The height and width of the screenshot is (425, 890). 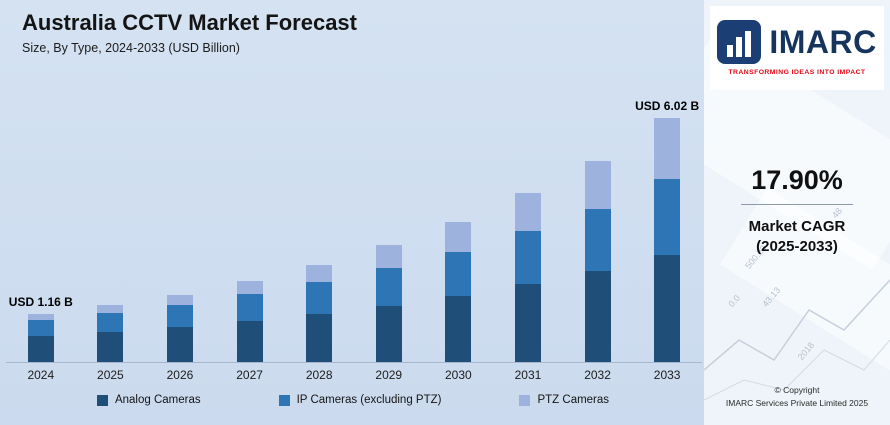 I want to click on legend-item: Analog Cameras, so click(x=148, y=400).